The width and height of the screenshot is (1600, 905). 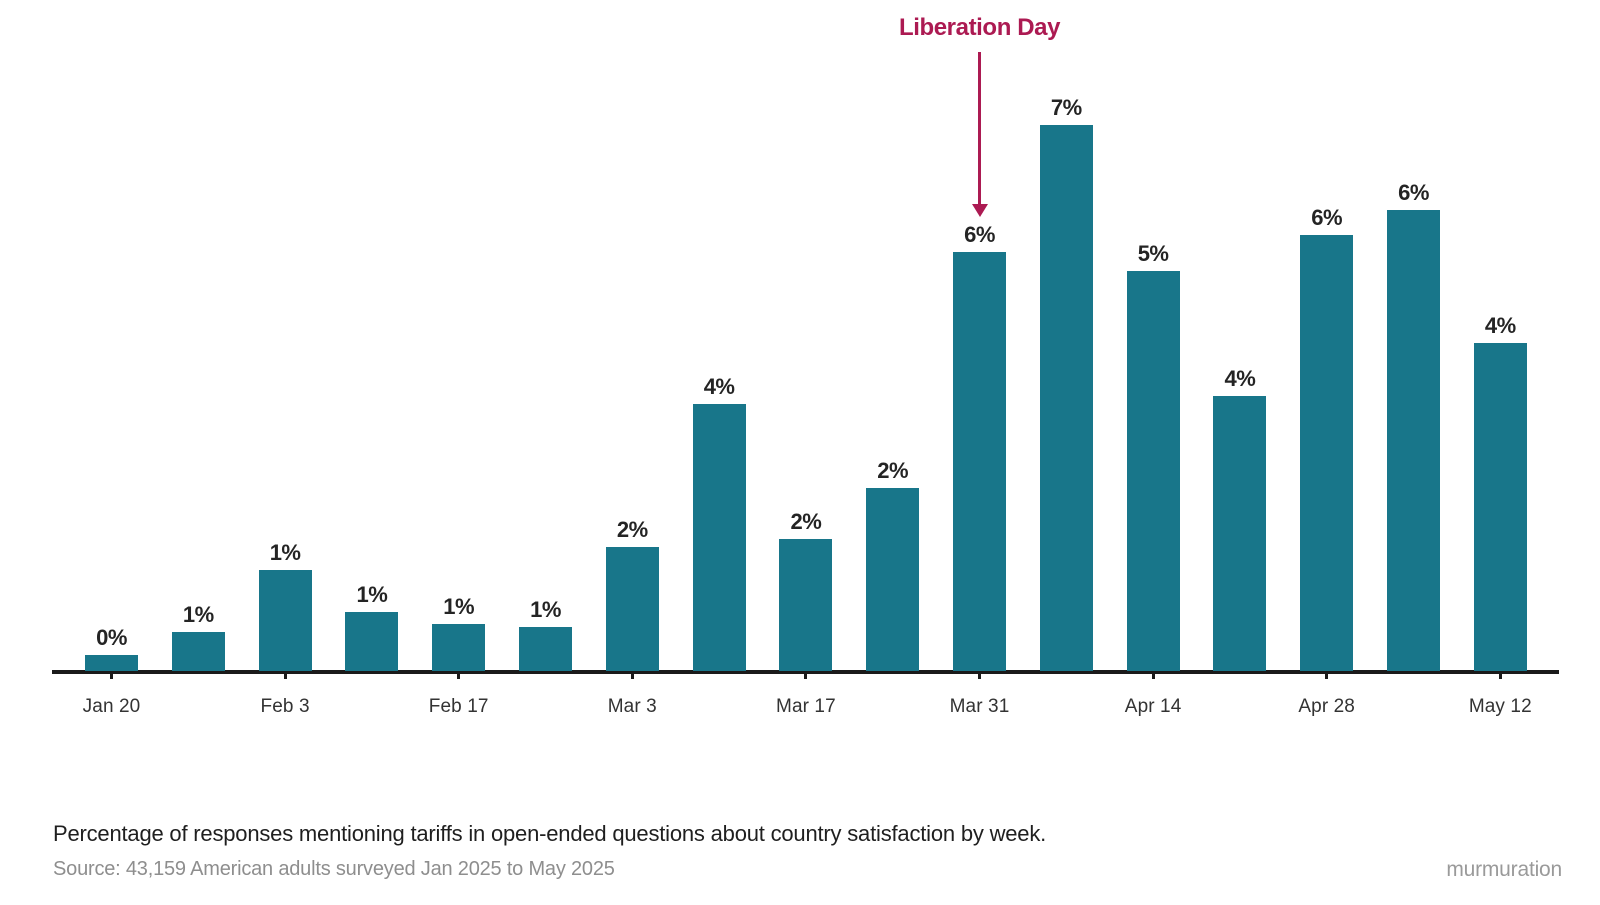 What do you see at coordinates (632, 706) in the screenshot?
I see `x-axis-label-mar-3: Mar 3` at bounding box center [632, 706].